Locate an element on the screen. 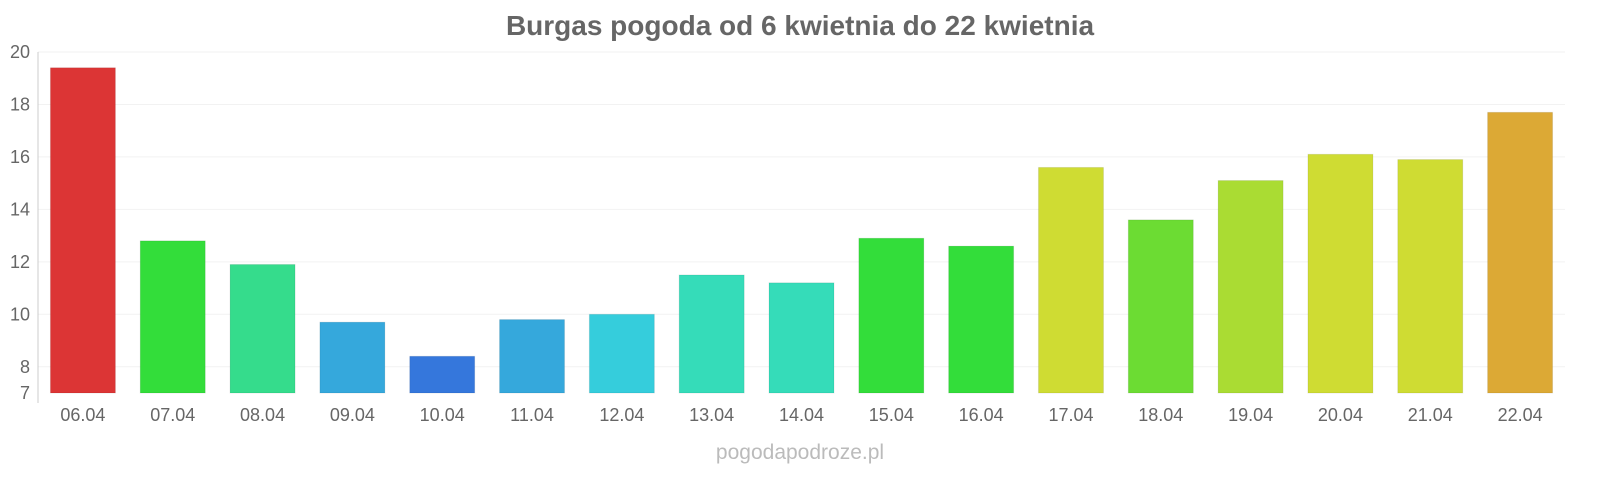 This screenshot has height=480, width=1600. x-tick-label: 13.04 is located at coordinates (711, 415).